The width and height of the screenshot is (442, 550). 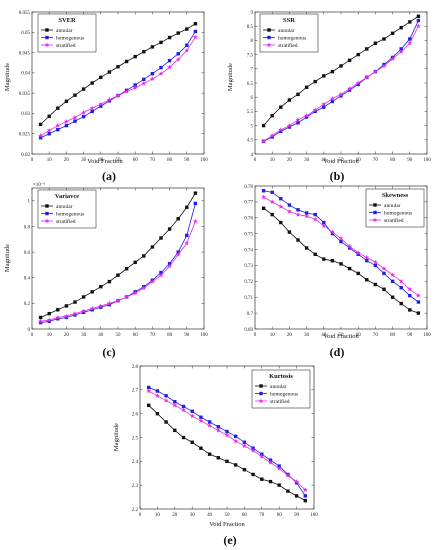 I want to click on x-axis-label: Void Fraction, so click(x=341, y=336).